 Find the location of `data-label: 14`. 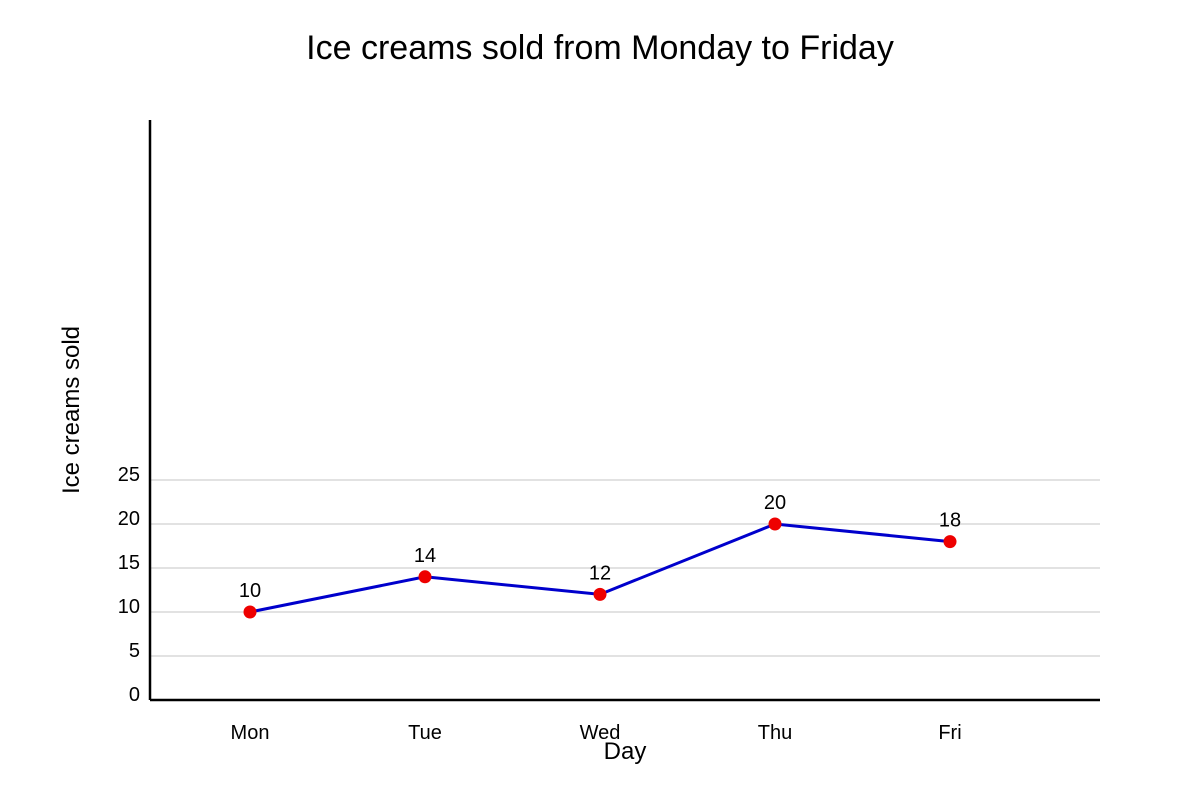

data-label: 14 is located at coordinates (425, 556).